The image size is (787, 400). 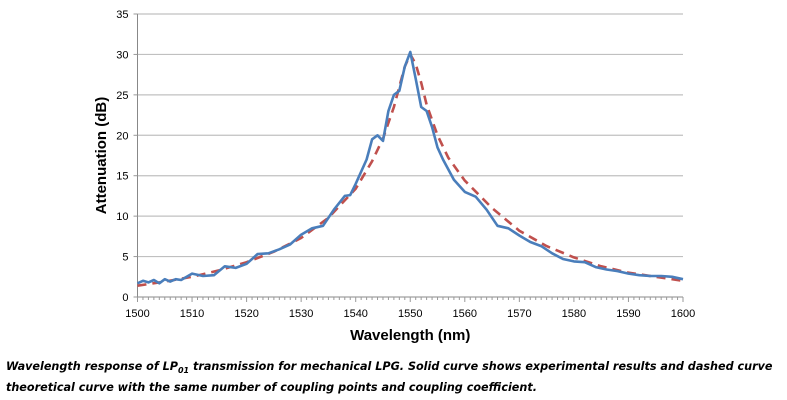 I want to click on y-tick-label: 0, so click(x=125, y=298).